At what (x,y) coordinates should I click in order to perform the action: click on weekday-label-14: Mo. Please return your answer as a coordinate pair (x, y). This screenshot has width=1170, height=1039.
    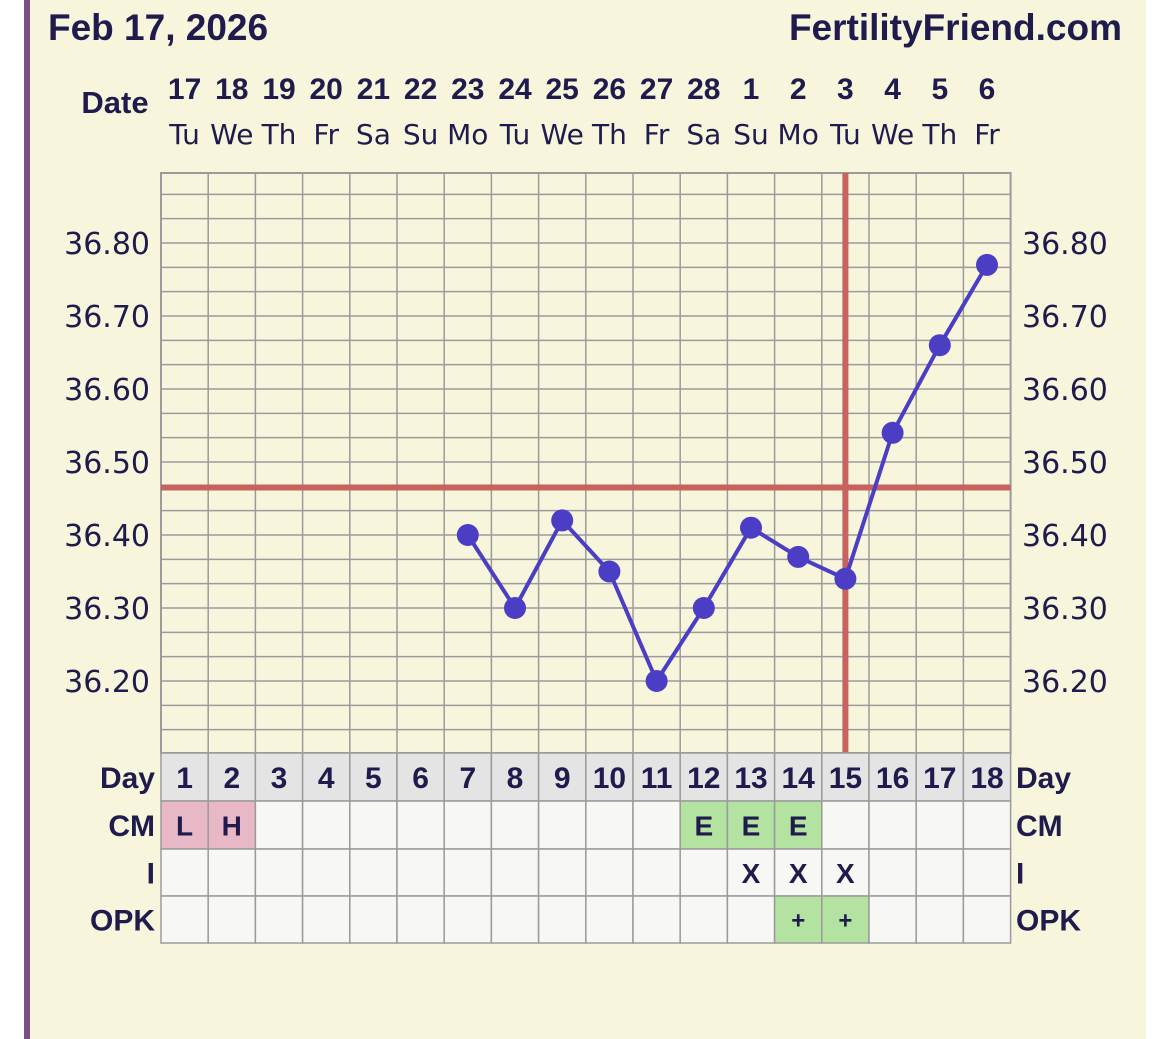
    Looking at the image, I should click on (798, 134).